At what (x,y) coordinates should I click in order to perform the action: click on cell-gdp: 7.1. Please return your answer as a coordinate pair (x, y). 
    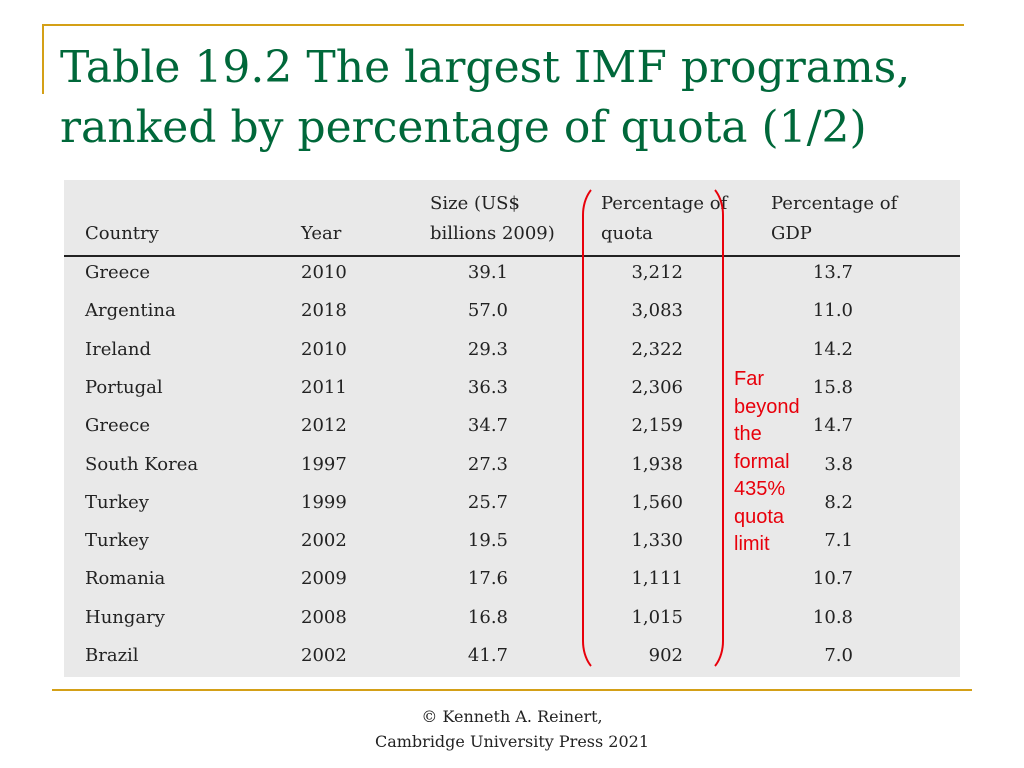
    Looking at the image, I should click on (838, 541).